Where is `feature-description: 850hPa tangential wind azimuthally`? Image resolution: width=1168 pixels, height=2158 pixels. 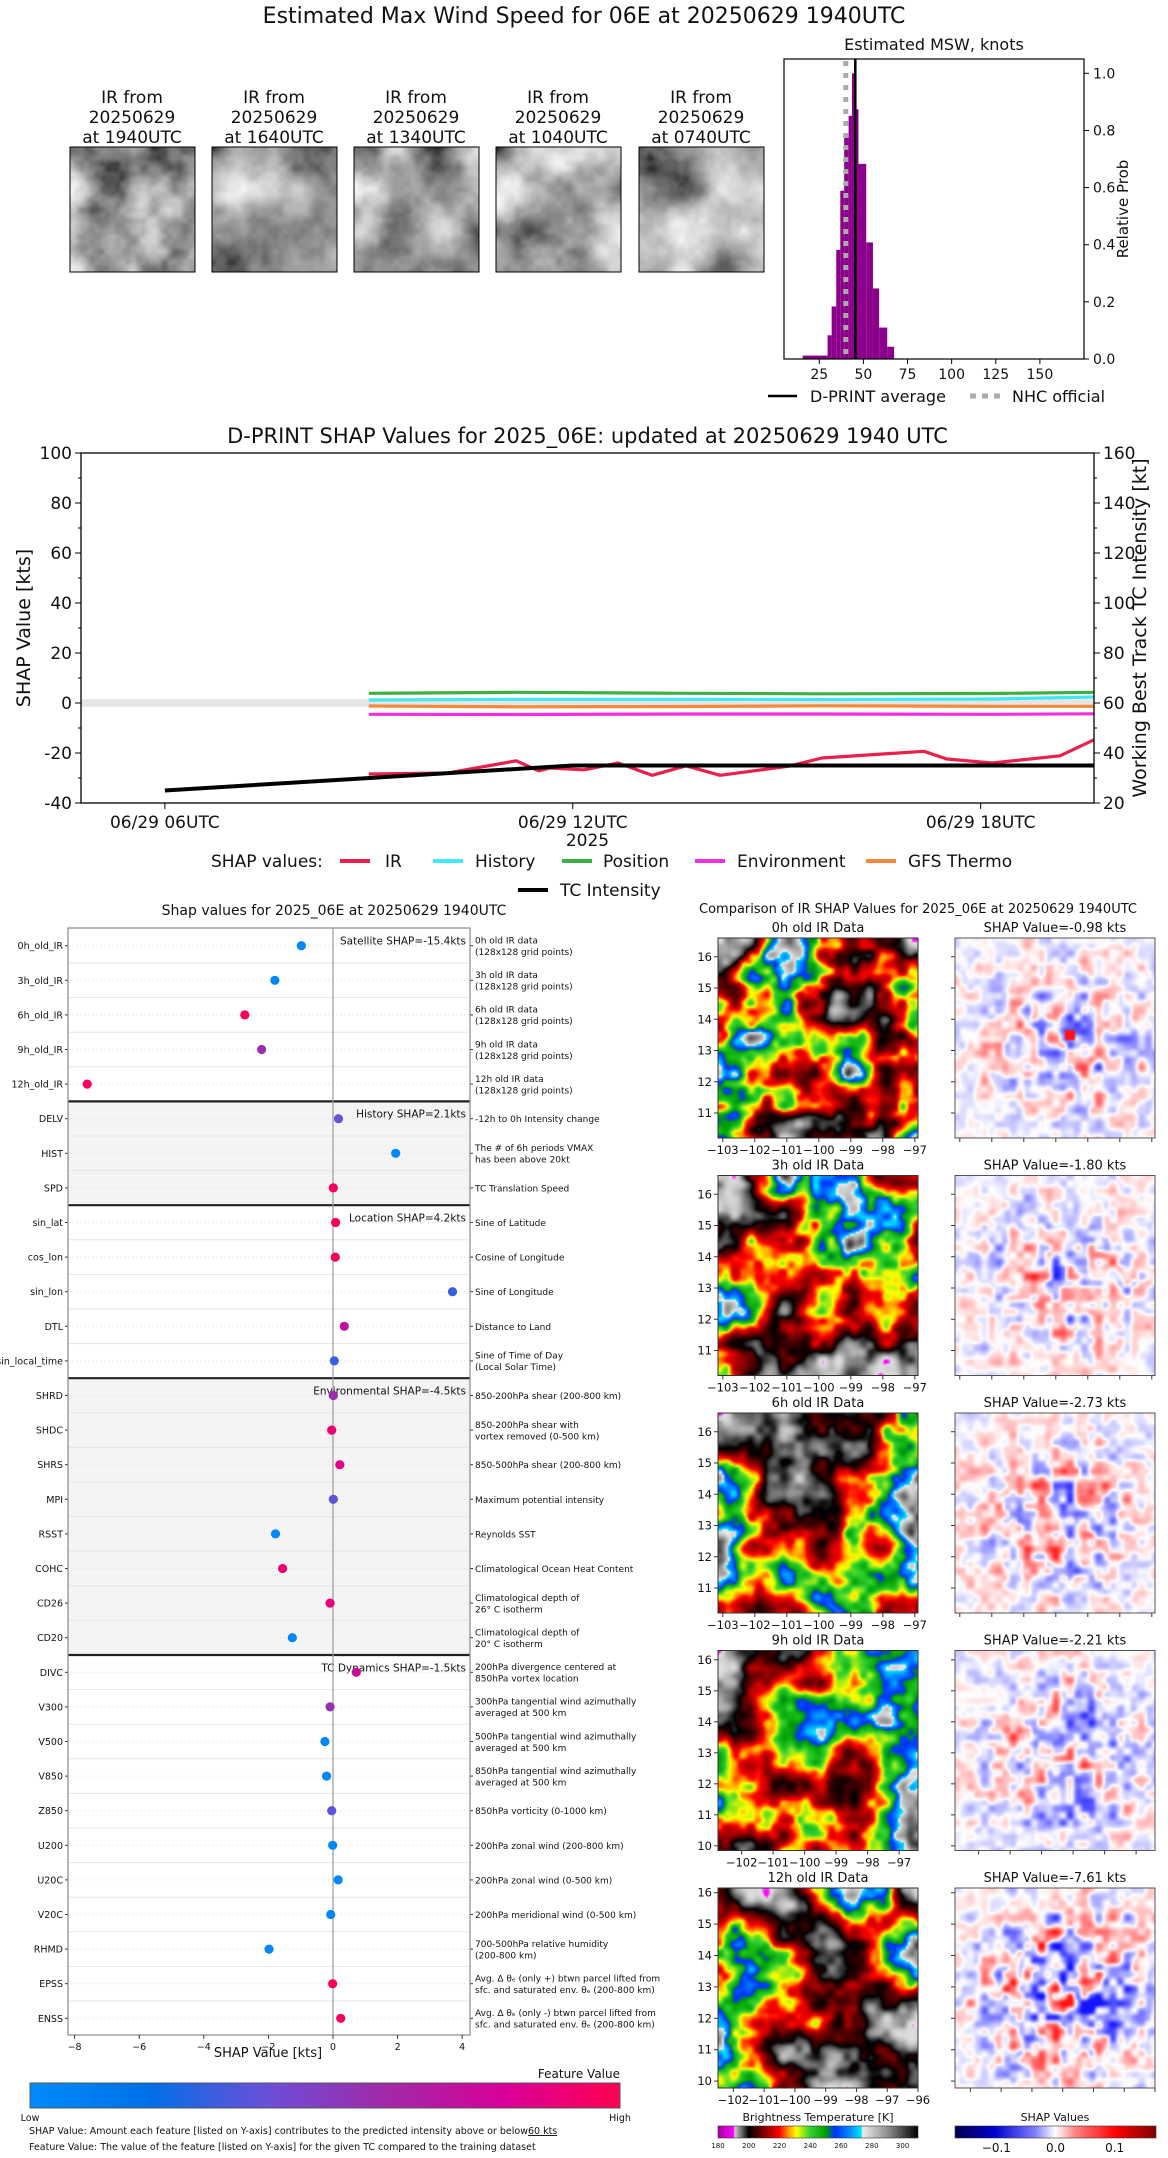 feature-description: 850hPa tangential wind azimuthally is located at coordinates (556, 1772).